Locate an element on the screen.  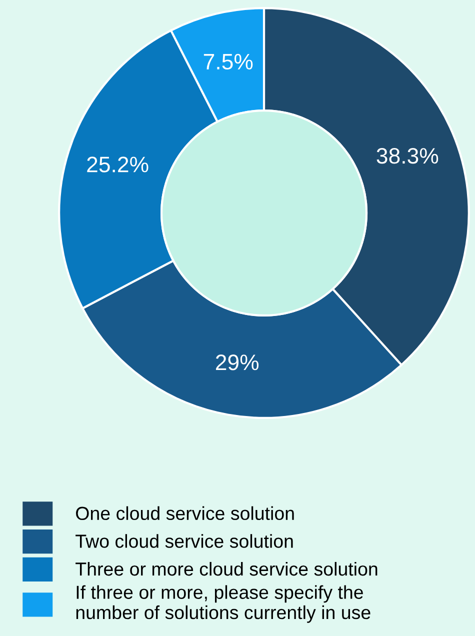
legend-label: Three or more cloud service solution is located at coordinates (227, 569).